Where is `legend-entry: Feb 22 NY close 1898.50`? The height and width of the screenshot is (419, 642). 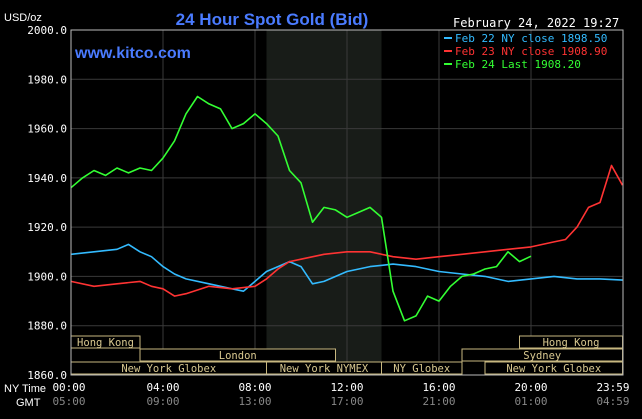
legend-entry: Feb 22 NY close 1898.50 is located at coordinates (531, 38).